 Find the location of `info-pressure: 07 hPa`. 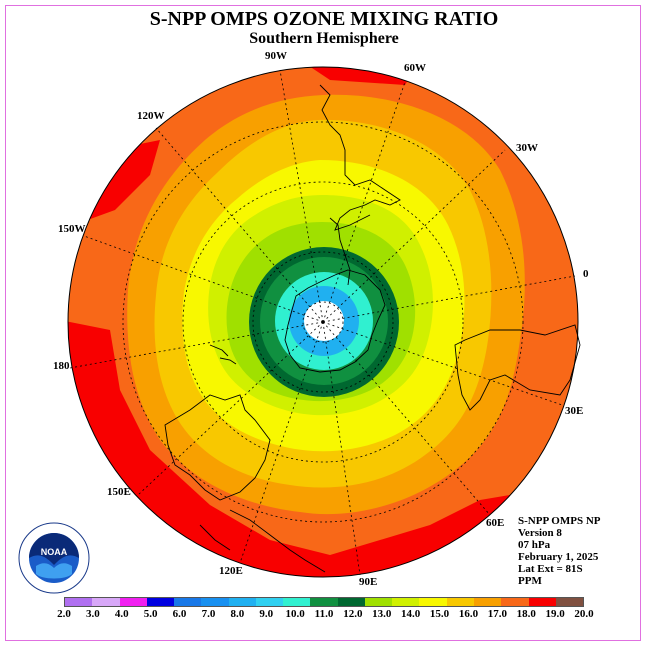

info-pressure: 07 hPa is located at coordinates (534, 545).